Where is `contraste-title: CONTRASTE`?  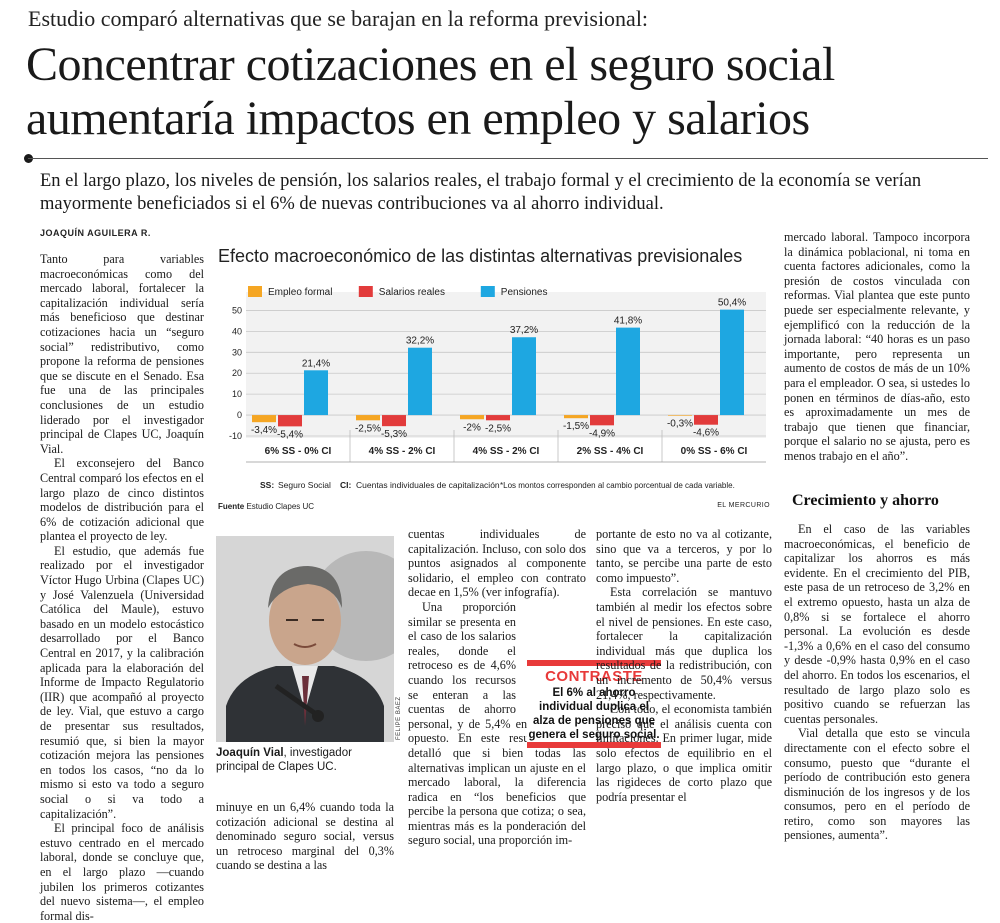 contraste-title: CONTRASTE is located at coordinates (594, 676).